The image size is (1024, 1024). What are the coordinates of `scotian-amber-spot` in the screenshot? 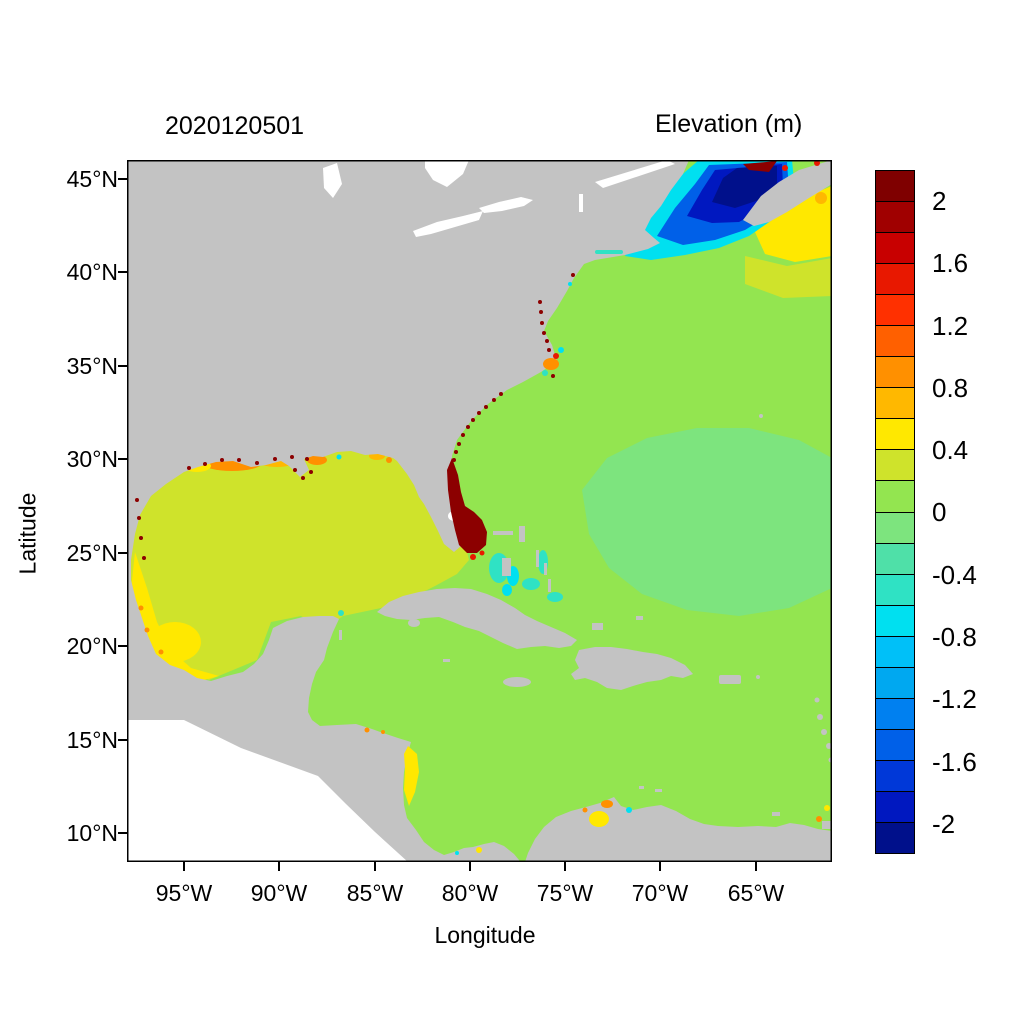 It's located at (821, 198).